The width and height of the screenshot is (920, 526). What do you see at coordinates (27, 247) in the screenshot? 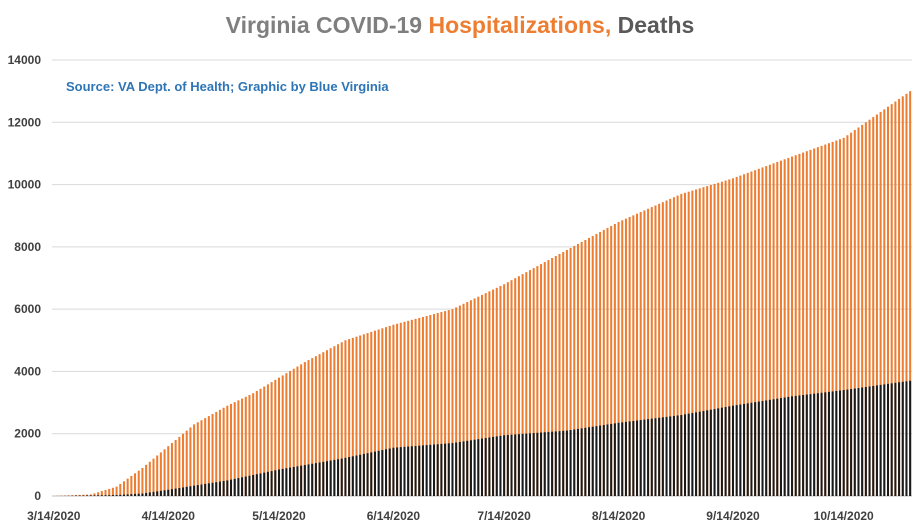
I see `y-tick-label: 8000` at bounding box center [27, 247].